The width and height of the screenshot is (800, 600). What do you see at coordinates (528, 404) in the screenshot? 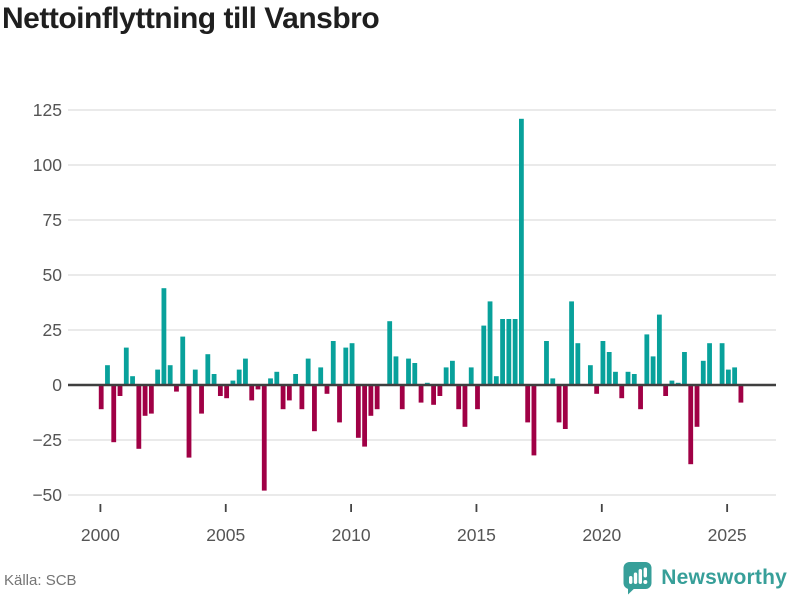
I see `bar-2017Q1` at bounding box center [528, 404].